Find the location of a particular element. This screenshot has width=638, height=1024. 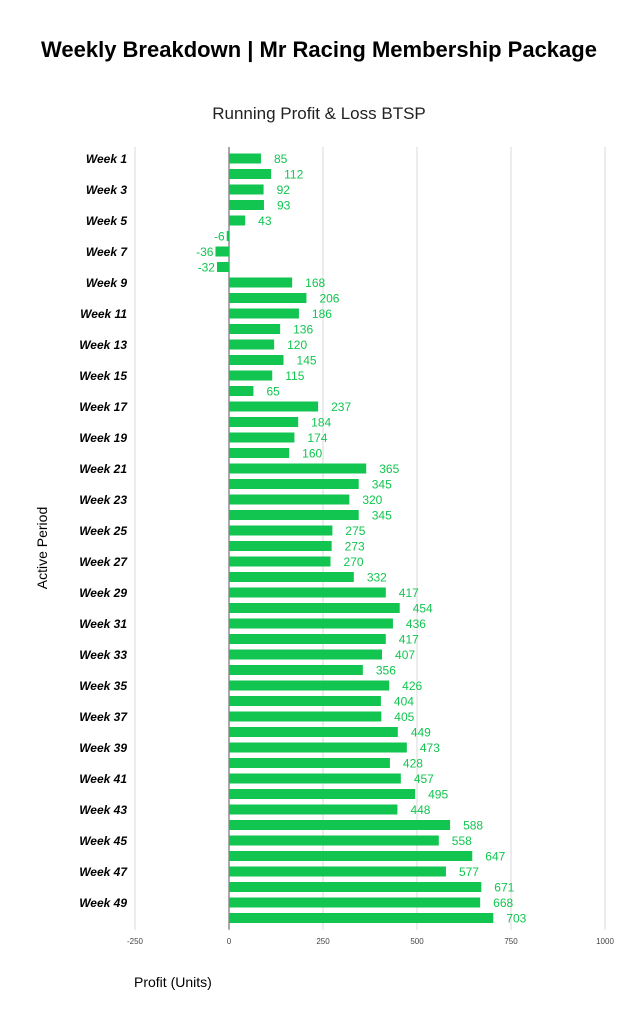

data-label: 436 is located at coordinates (416, 624).